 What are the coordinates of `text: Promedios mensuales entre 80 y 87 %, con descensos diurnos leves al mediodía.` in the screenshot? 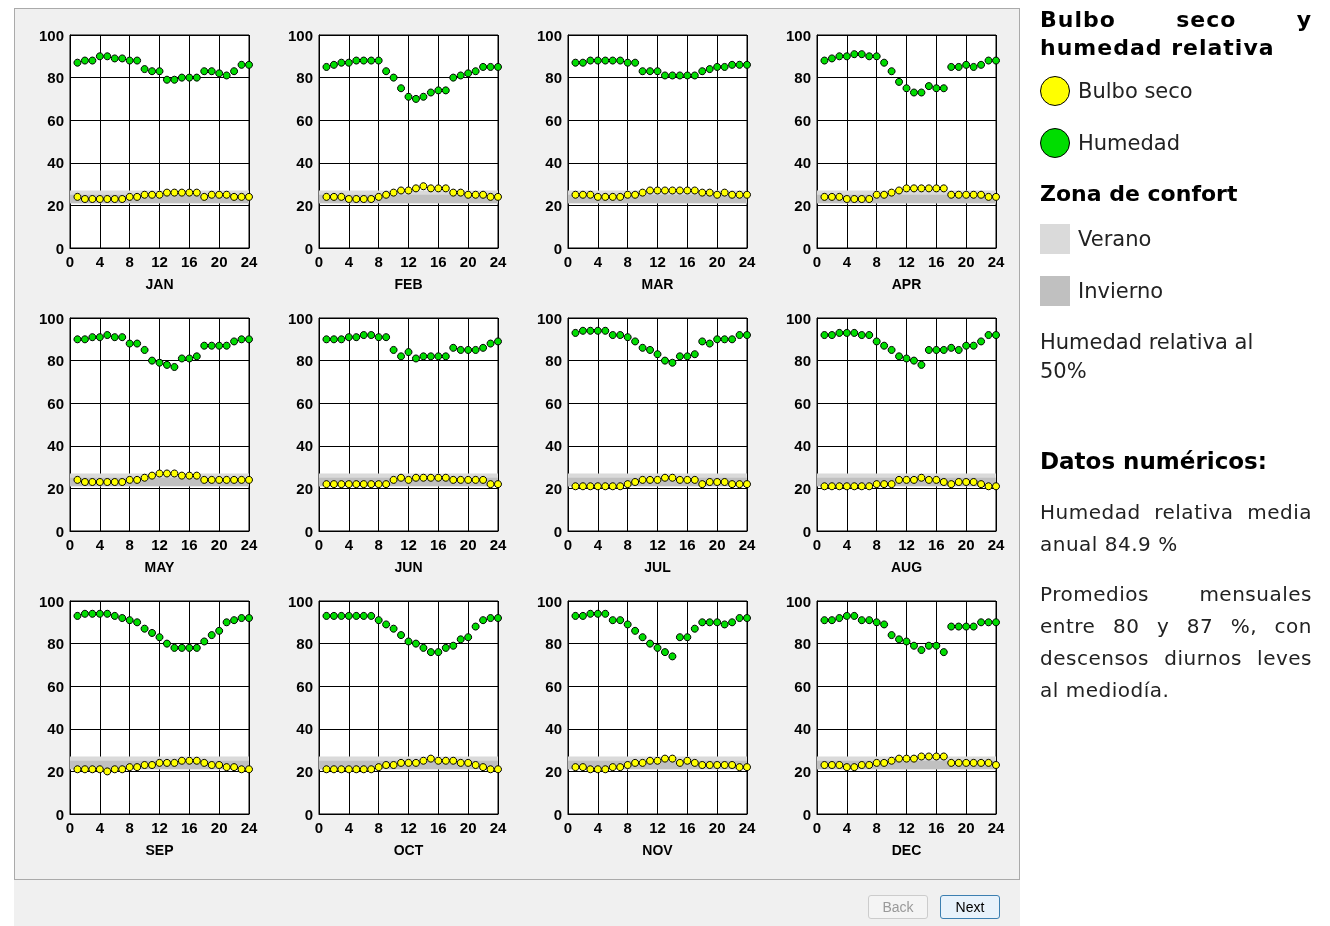 It's located at (1176, 642).